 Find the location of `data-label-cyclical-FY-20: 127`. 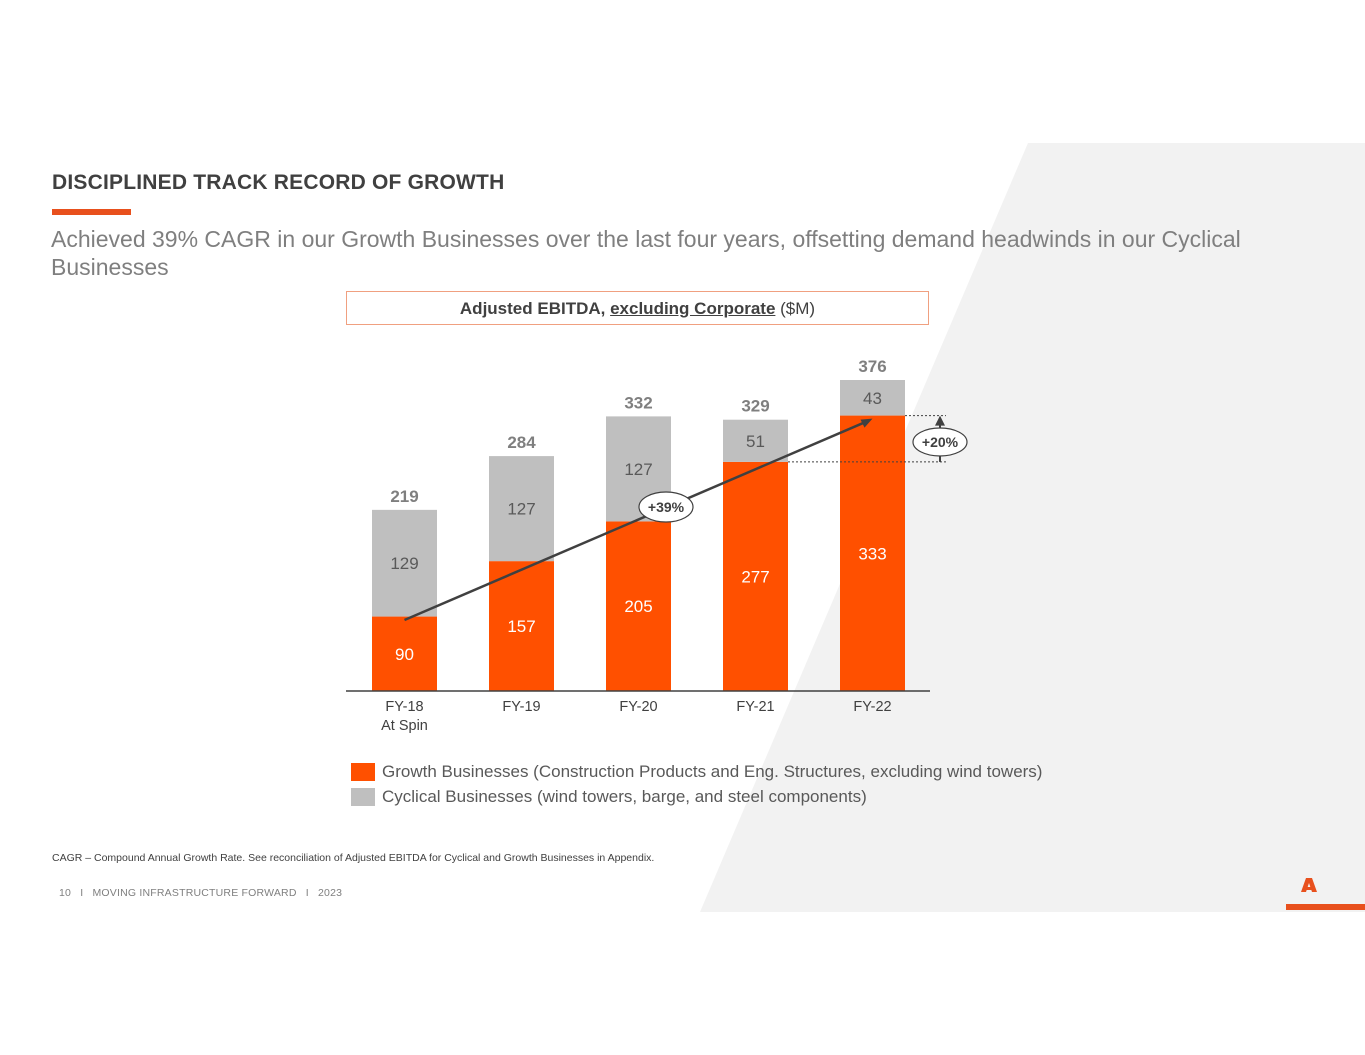

data-label-cyclical-FY-20: 127 is located at coordinates (638, 469).